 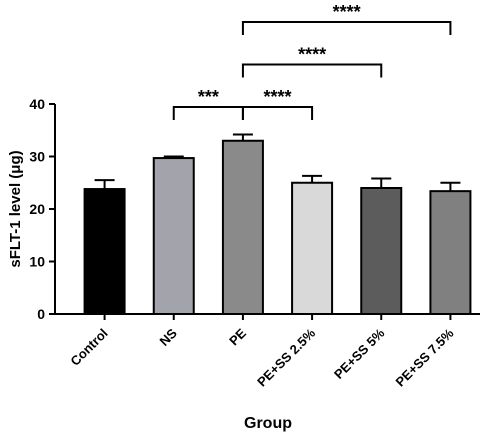 I want to click on significance-label: ***, so click(x=208, y=97).